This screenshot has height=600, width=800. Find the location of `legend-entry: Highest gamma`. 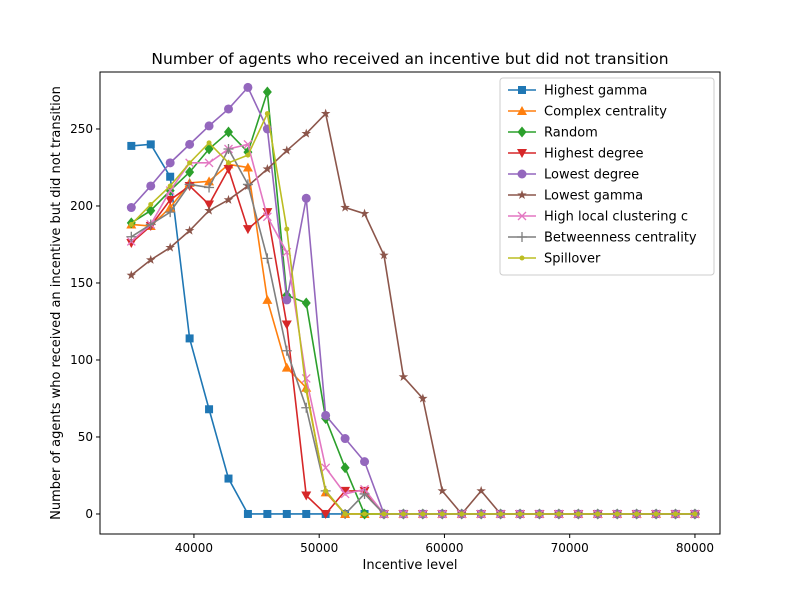

legend-entry: Highest gamma is located at coordinates (577, 91).